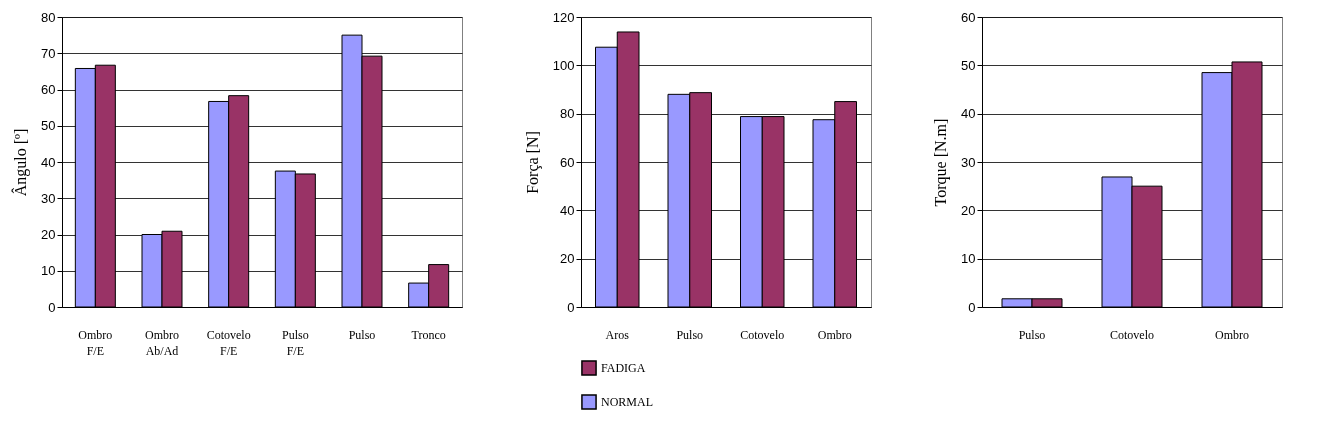 Image resolution: width=1319 pixels, height=441 pixels. What do you see at coordinates (295, 342) in the screenshot?
I see `x-tick-label: Pulso F/E` at bounding box center [295, 342].